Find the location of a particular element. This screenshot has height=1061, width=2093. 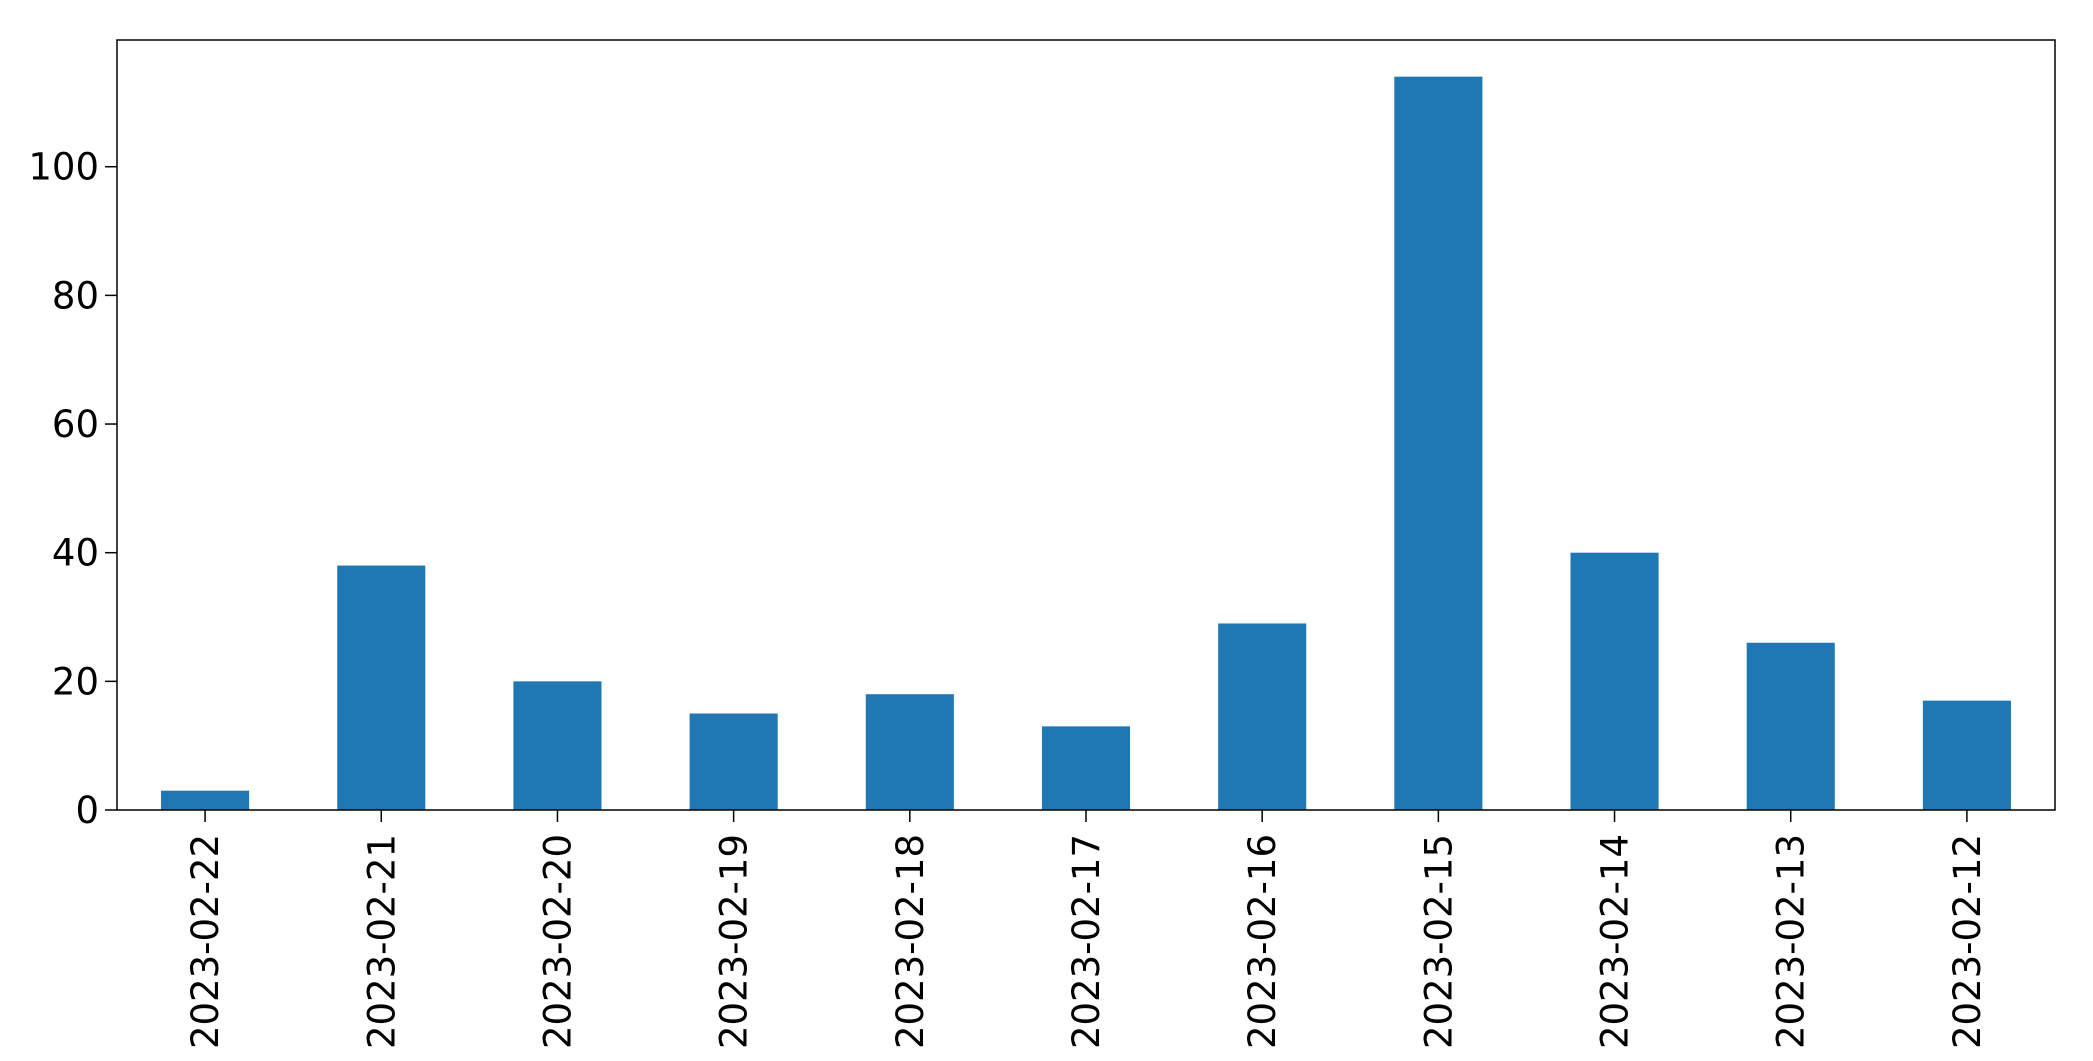

y-tick-label: 60 is located at coordinates (75, 424).